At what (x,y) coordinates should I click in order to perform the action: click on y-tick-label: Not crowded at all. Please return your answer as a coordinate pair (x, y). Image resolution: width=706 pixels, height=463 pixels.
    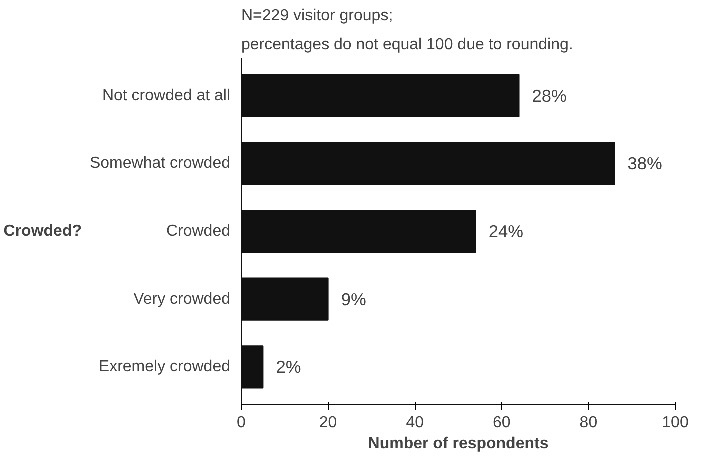
    Looking at the image, I should click on (166, 95).